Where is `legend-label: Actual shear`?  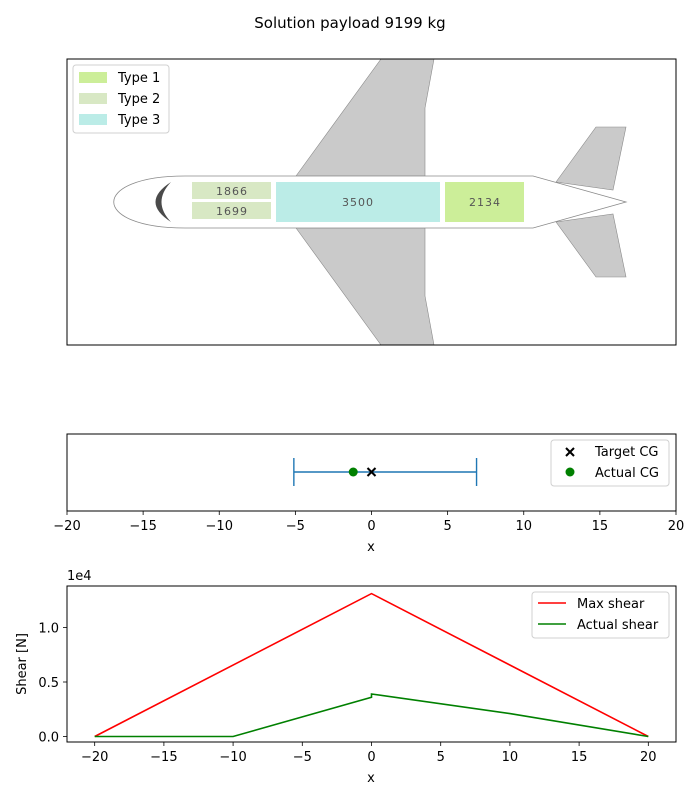 legend-label: Actual shear is located at coordinates (618, 625).